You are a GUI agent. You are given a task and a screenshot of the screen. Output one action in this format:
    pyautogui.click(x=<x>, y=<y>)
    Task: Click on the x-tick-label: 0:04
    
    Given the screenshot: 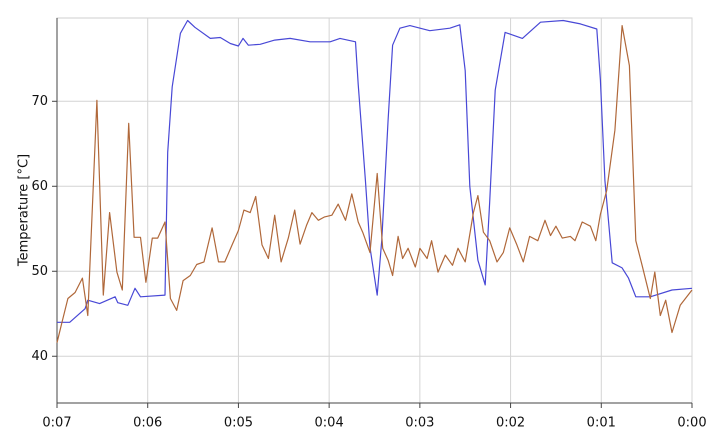 What is the action you would take?
    pyautogui.click(x=329, y=423)
    